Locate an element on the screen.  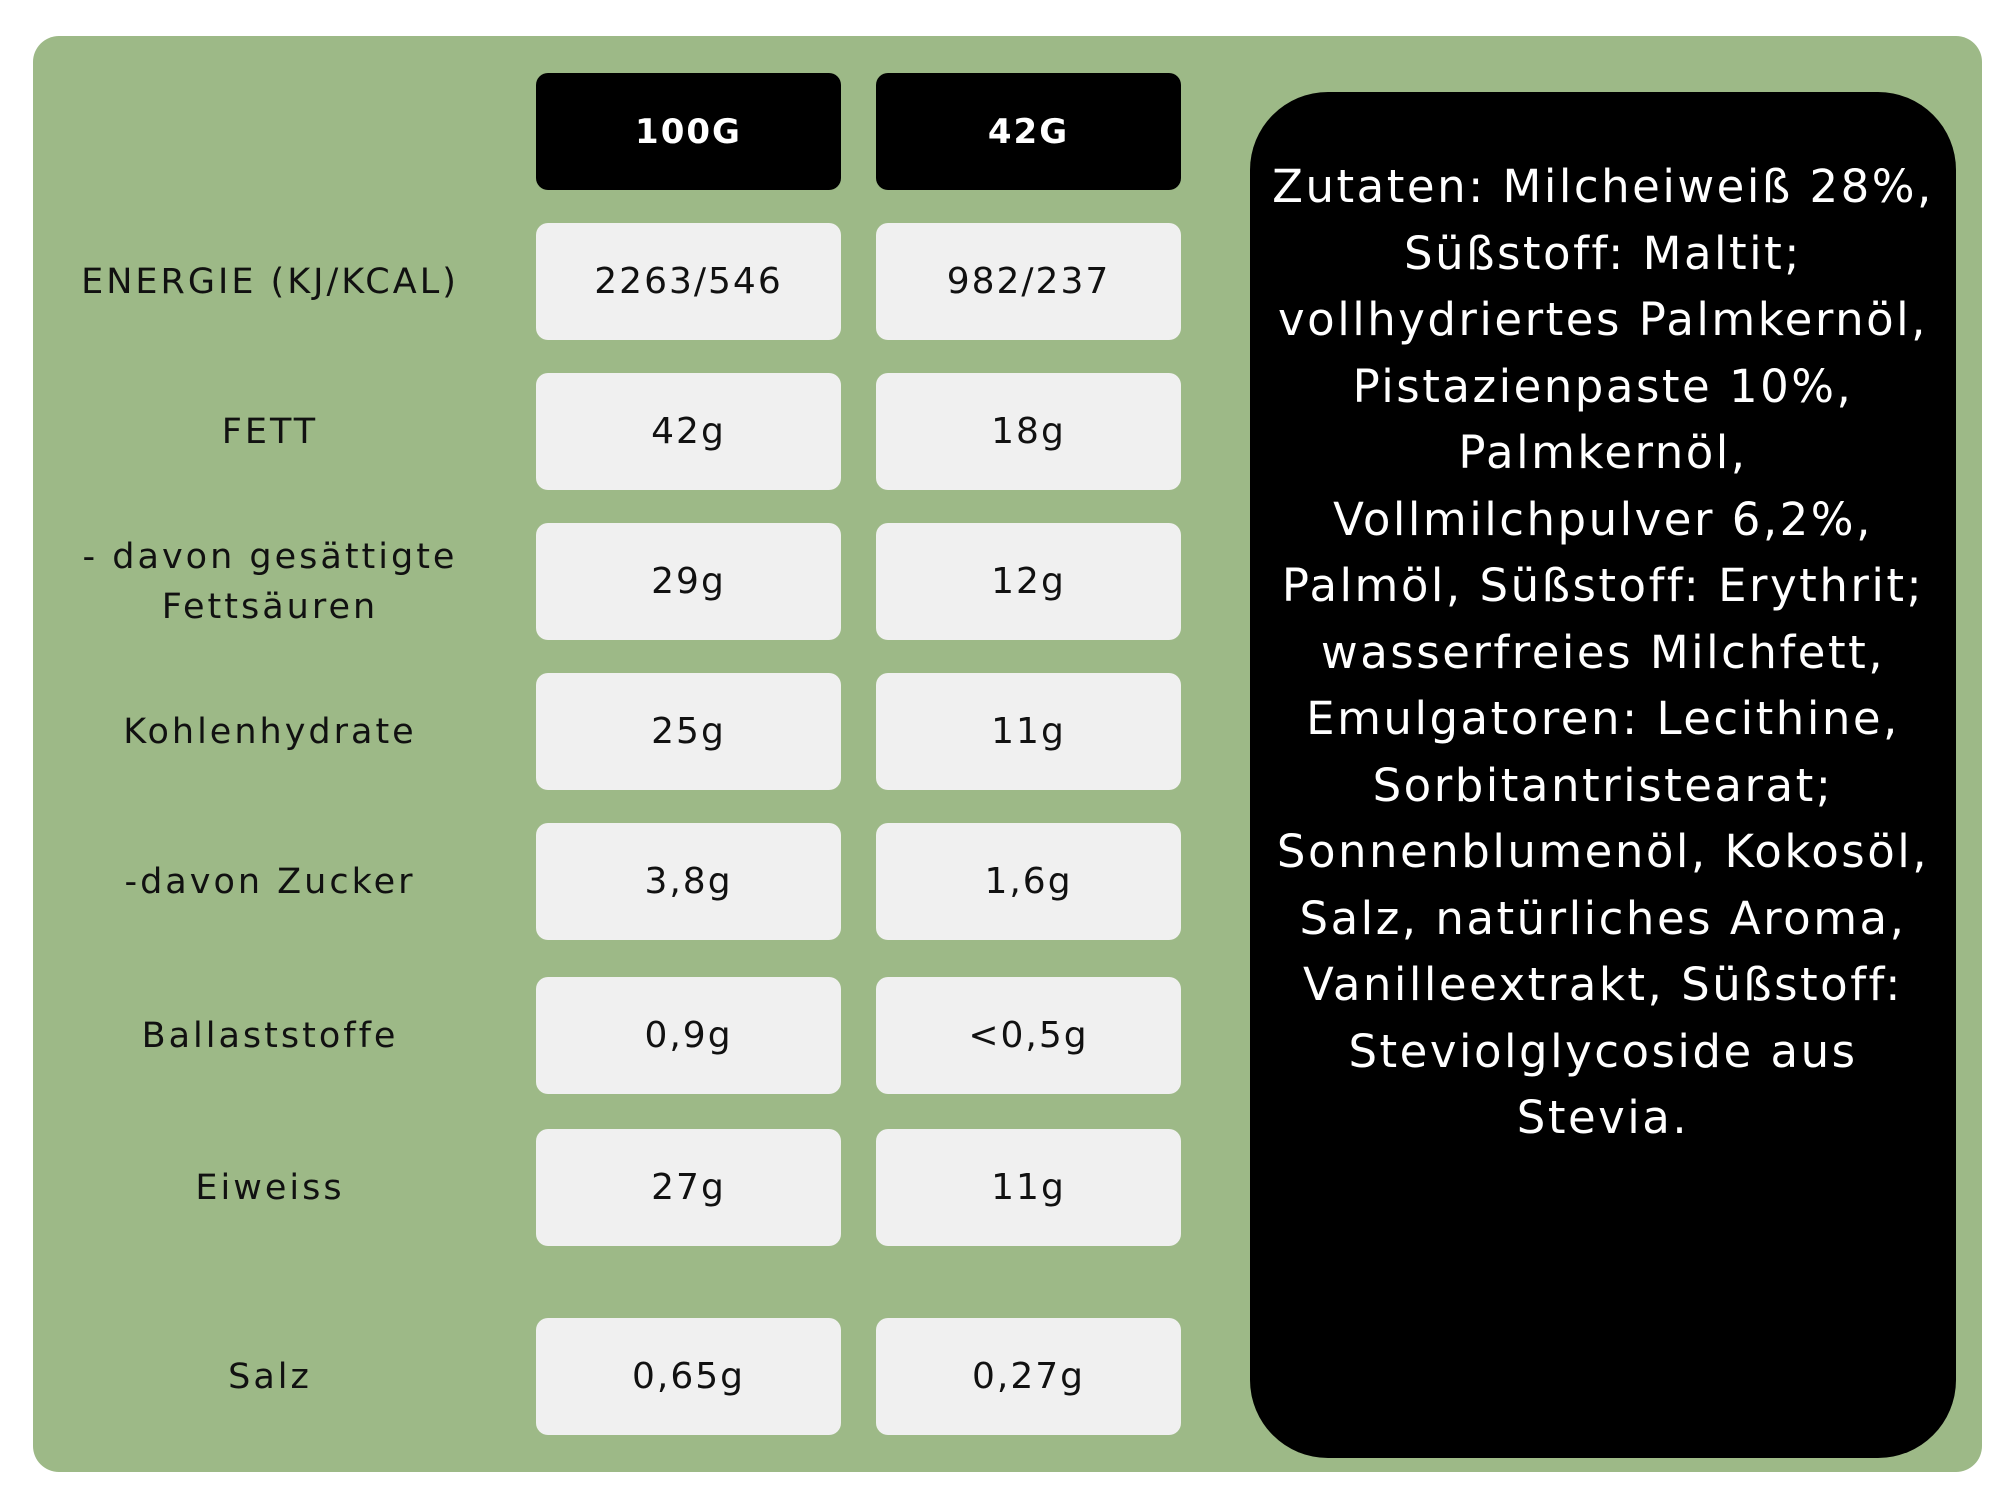
value-100g-ballaststoffe: 0,9g is located at coordinates (688, 1035).